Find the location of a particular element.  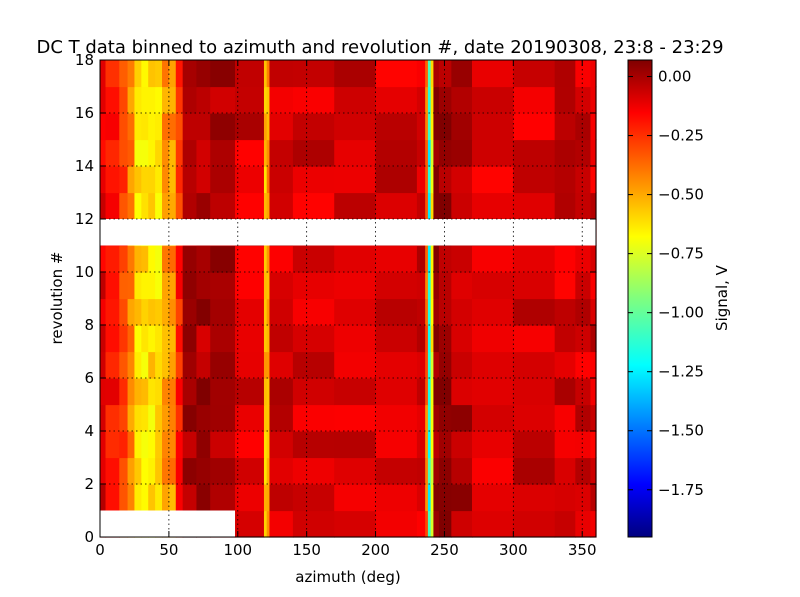

y-tick-label: 12 is located at coordinates (84, 219).